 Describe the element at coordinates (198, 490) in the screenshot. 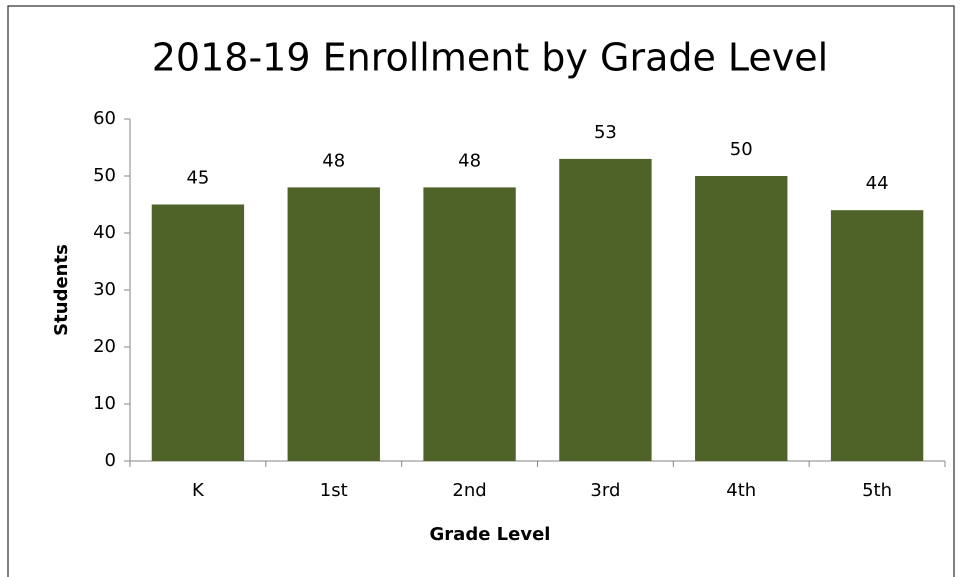

I see `x-tick-label: K` at that location.